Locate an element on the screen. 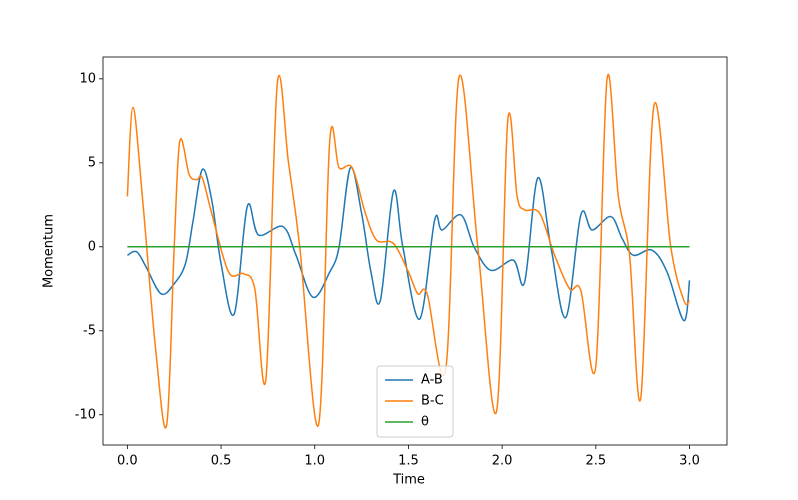 The height and width of the screenshot is (500, 798). x-tick-label: 0.5 is located at coordinates (221, 461).